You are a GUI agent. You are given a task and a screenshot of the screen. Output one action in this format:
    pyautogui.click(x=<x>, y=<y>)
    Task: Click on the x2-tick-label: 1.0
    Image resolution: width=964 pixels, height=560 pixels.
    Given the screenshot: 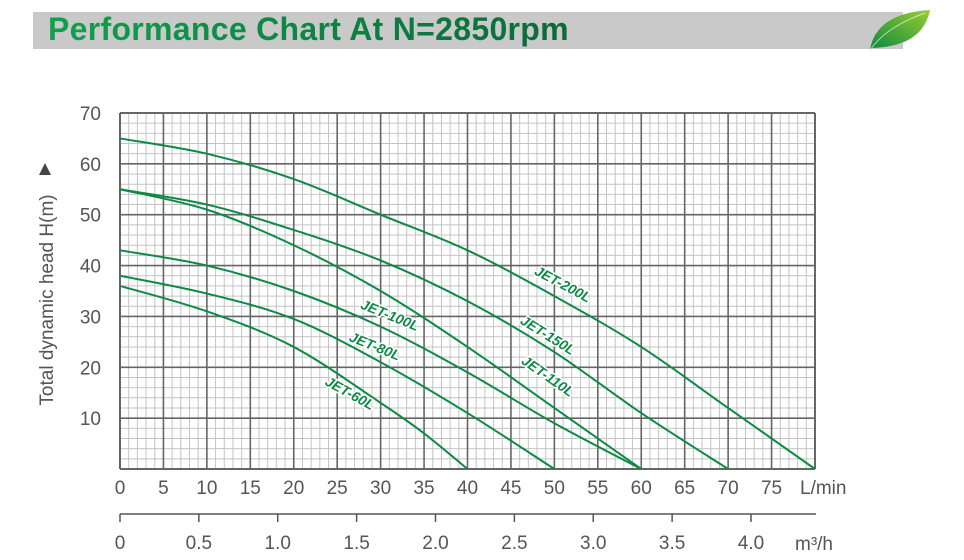 What is the action you would take?
    pyautogui.click(x=278, y=543)
    